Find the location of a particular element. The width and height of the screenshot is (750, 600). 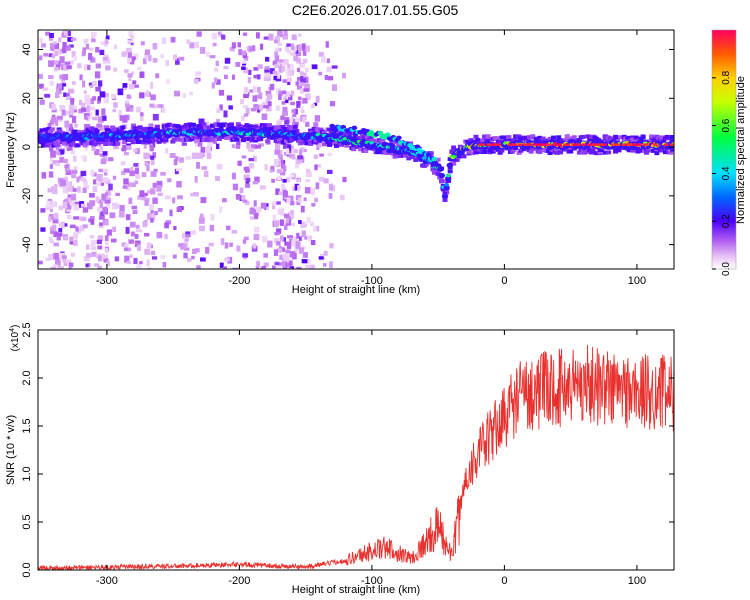

colorbar-tick-label: 0.2 is located at coordinates (726, 221).